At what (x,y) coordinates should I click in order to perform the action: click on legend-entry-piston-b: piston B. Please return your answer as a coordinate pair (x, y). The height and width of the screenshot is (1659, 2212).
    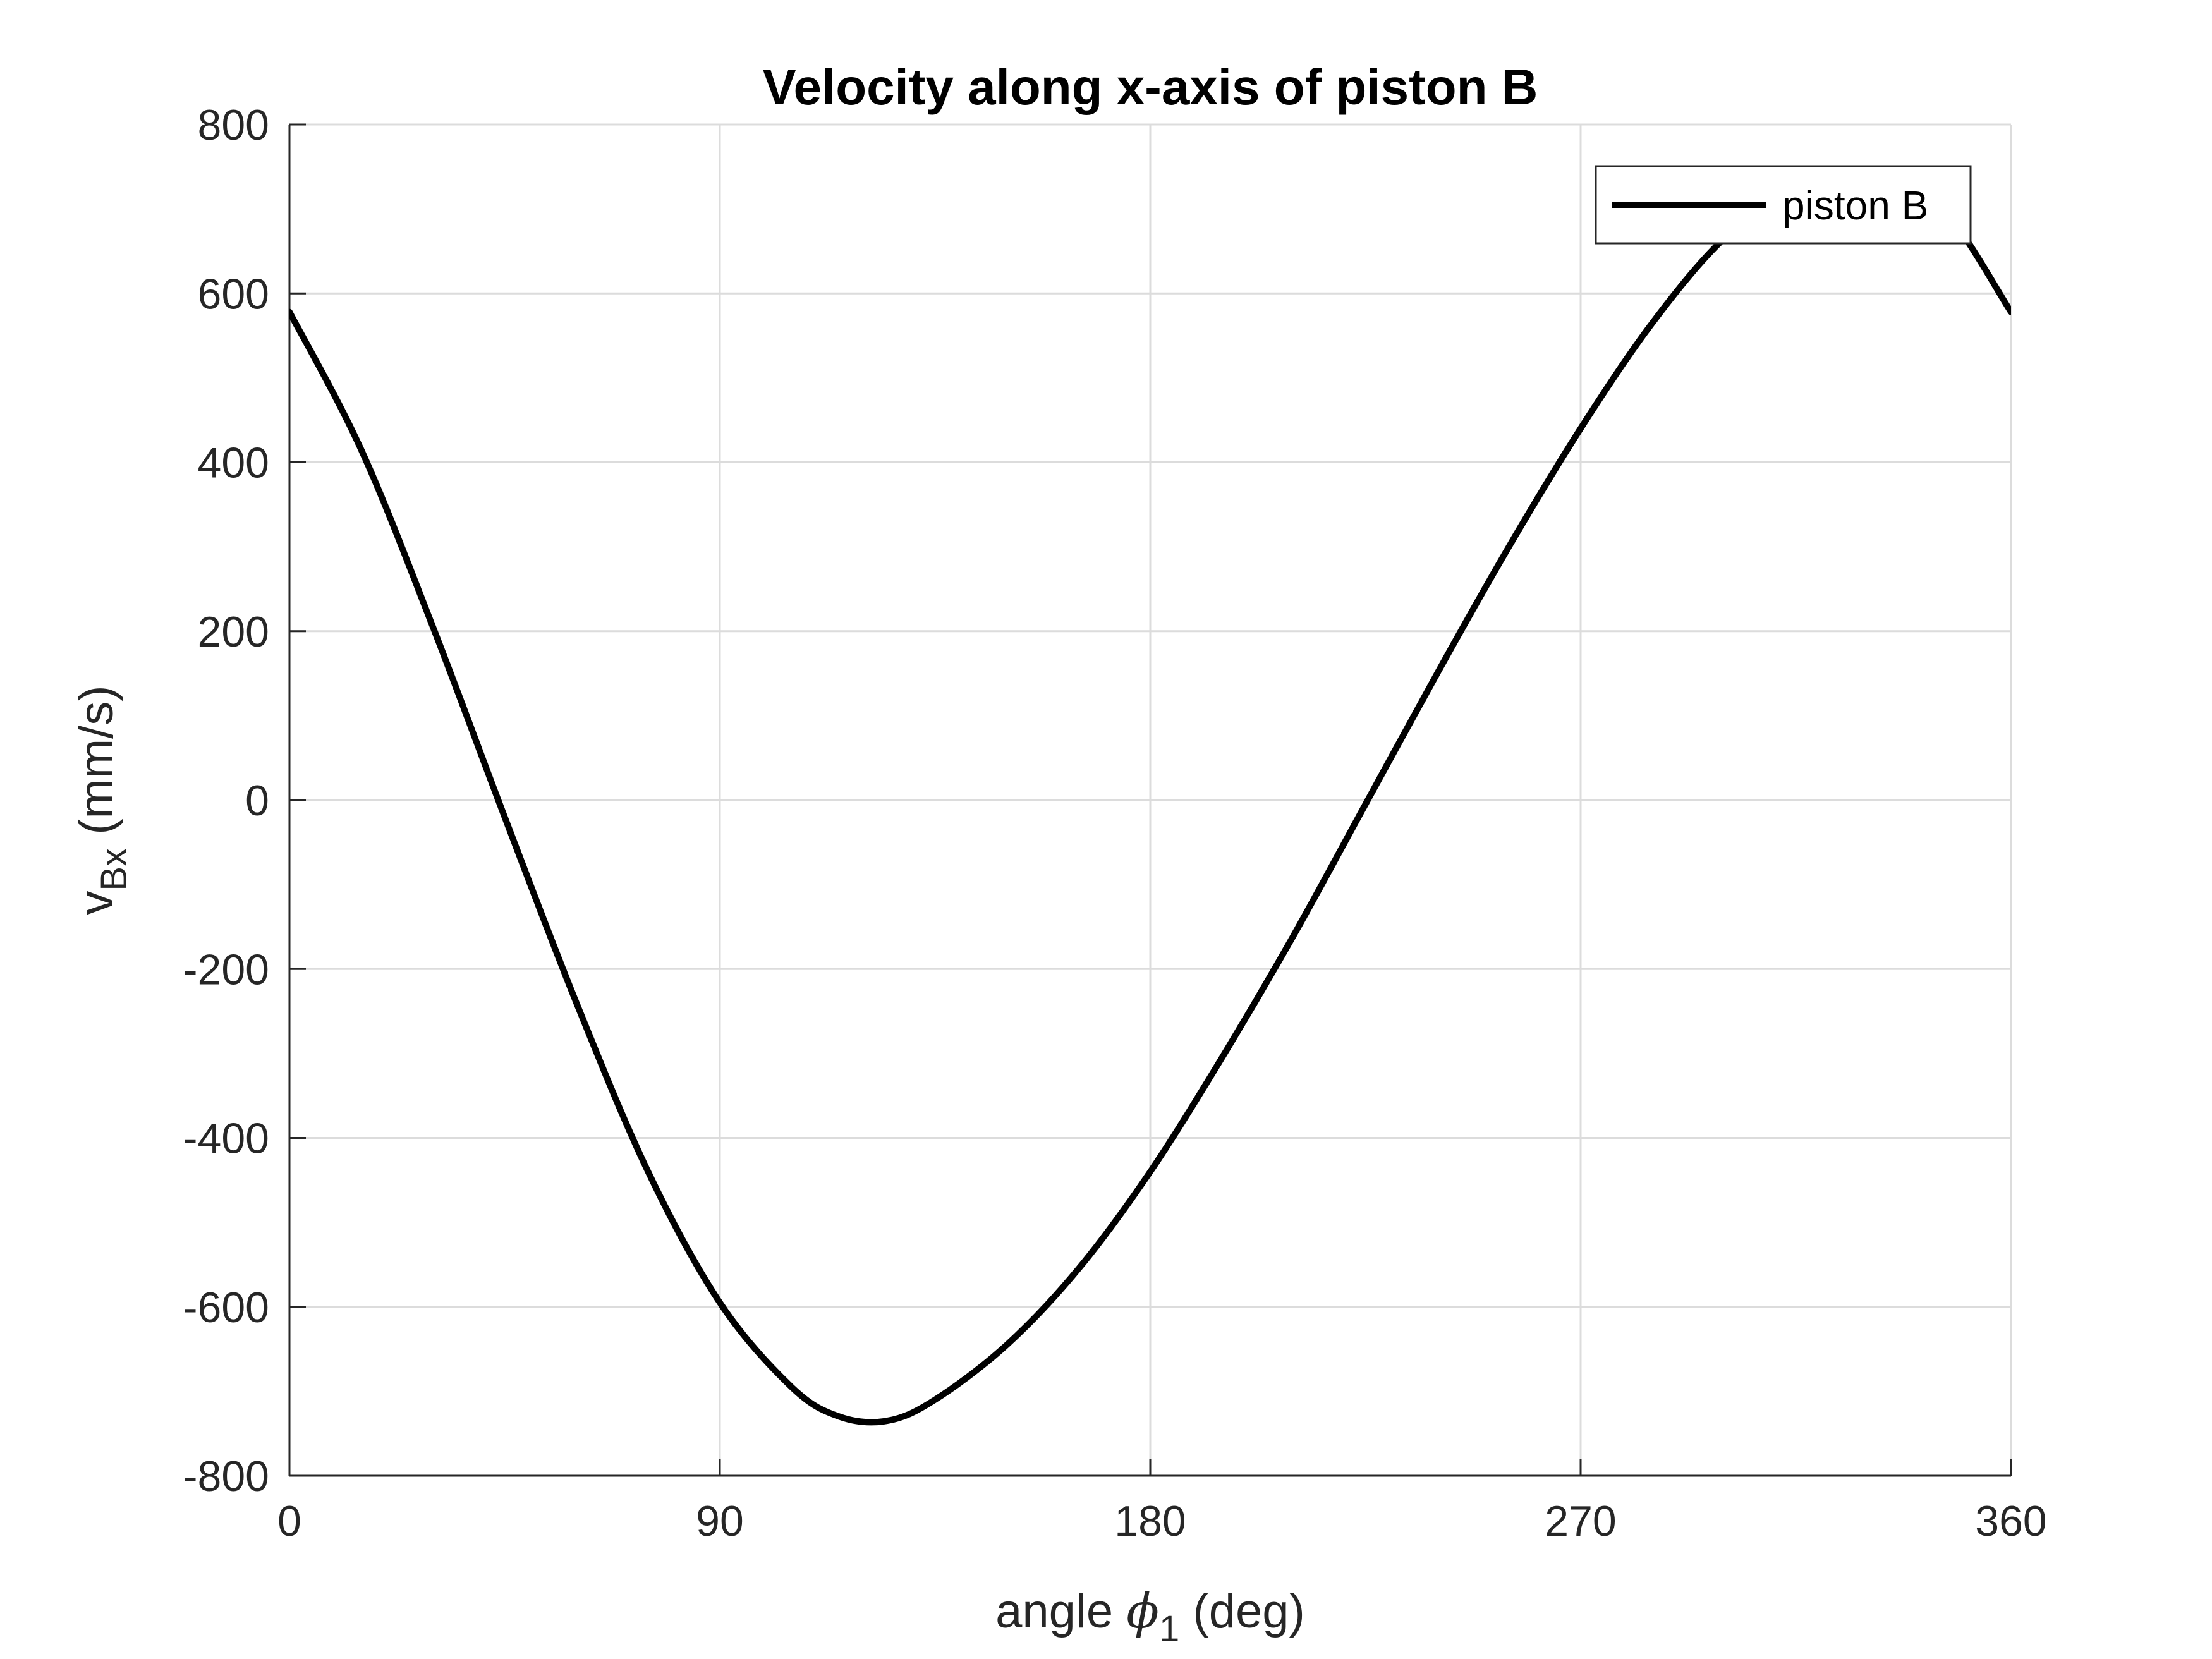
    Looking at the image, I should click on (1855, 205).